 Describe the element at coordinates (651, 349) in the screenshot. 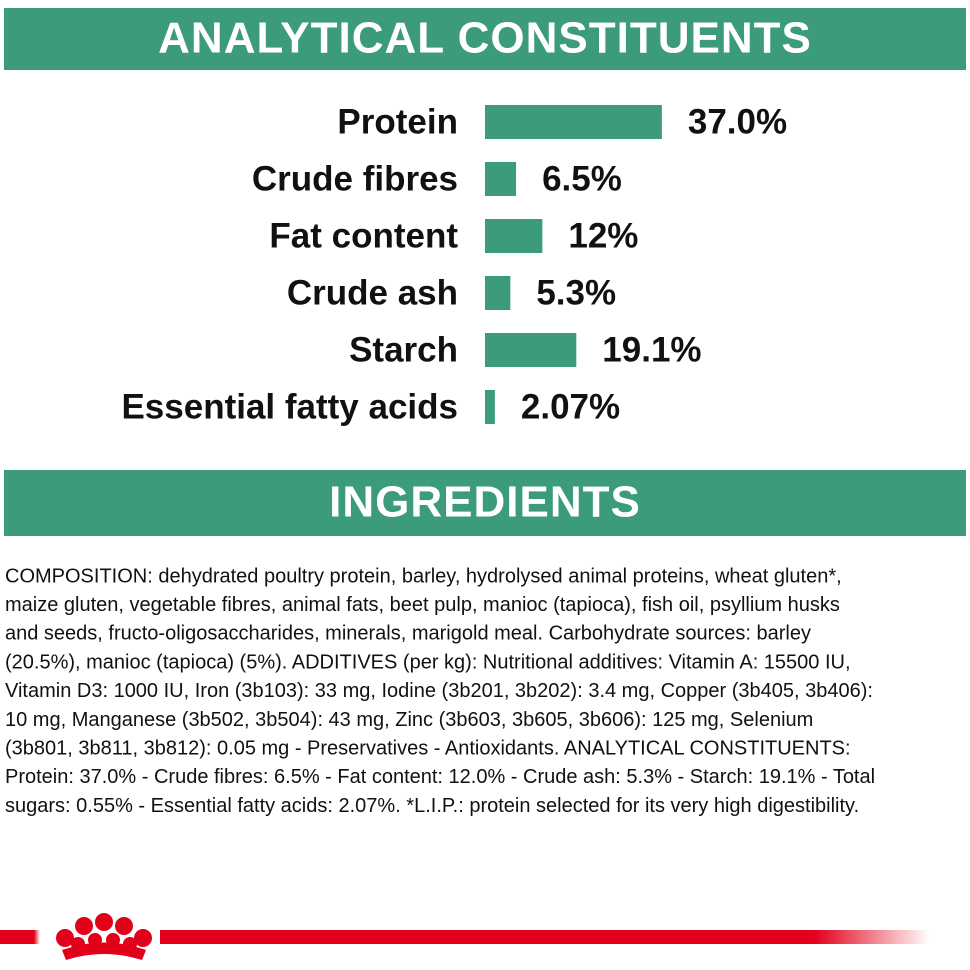

I see `value-label: 19.1%` at that location.